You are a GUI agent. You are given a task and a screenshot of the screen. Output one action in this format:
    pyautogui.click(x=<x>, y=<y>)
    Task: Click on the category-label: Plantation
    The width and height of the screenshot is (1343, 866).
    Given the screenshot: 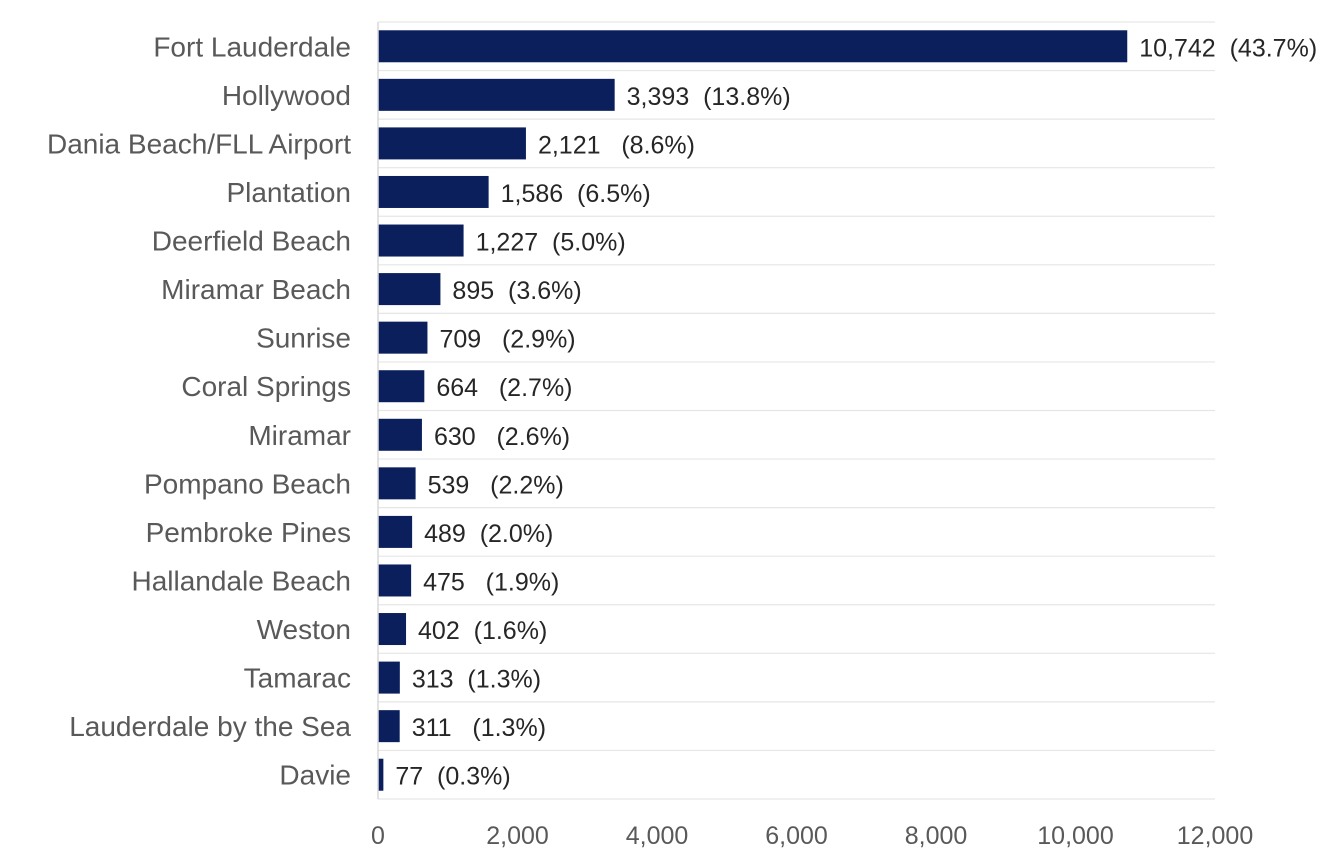 What is the action you would take?
    pyautogui.click(x=288, y=192)
    